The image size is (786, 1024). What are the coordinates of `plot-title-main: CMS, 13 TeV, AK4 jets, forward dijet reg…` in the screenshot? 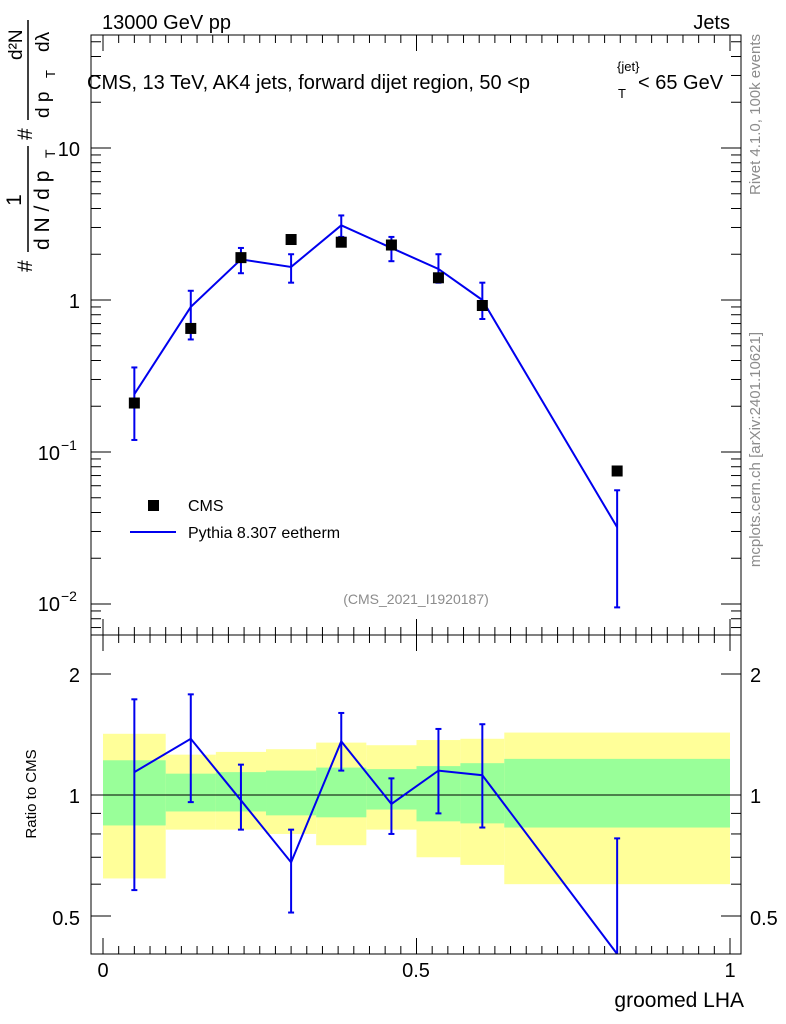 It's located at (308, 83).